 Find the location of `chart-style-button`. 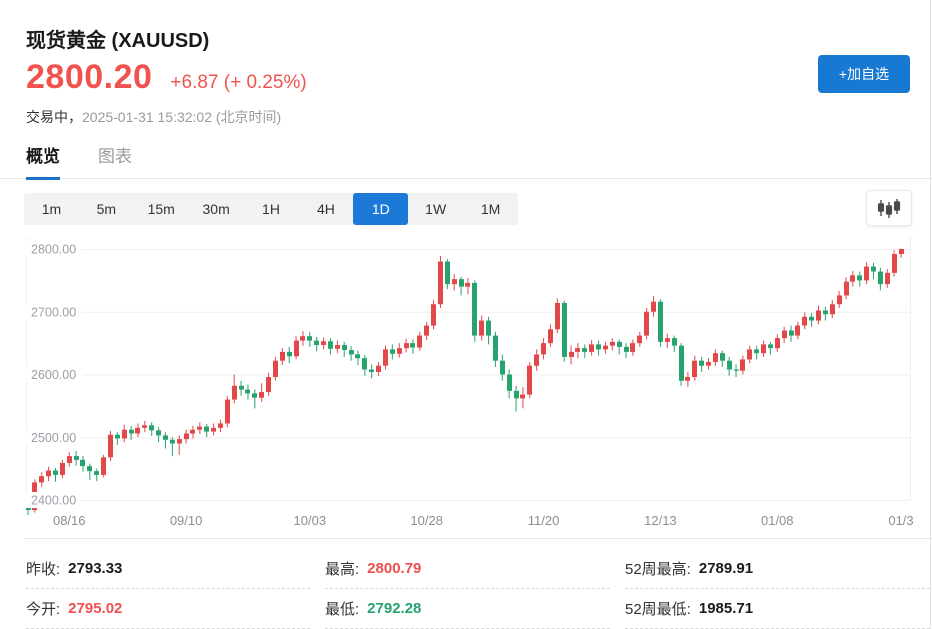

chart-style-button is located at coordinates (889, 208).